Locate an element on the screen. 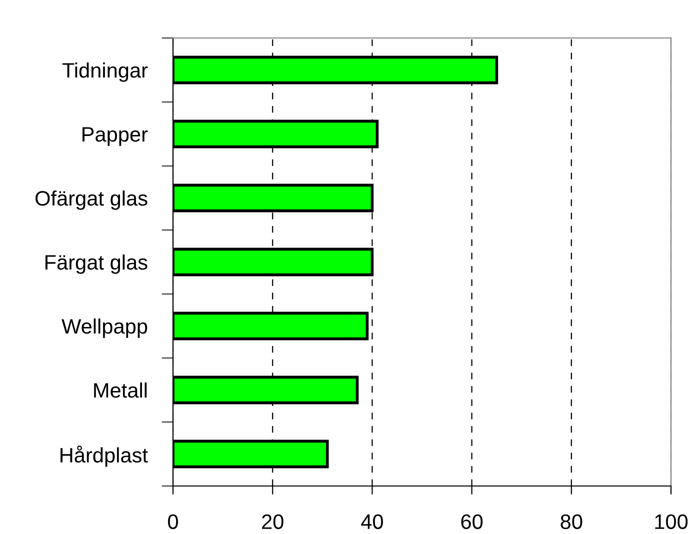 This screenshot has width=694, height=534. y-tick-label: Hårdplast is located at coordinates (104, 456).